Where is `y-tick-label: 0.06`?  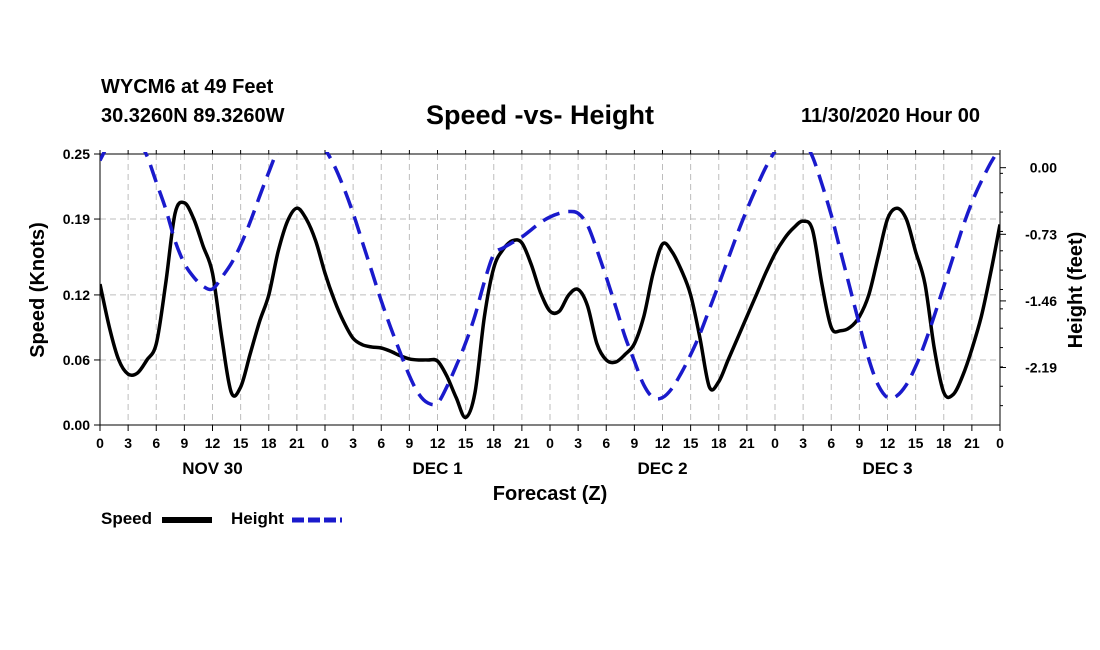 y-tick-label: 0.06 is located at coordinates (76, 360).